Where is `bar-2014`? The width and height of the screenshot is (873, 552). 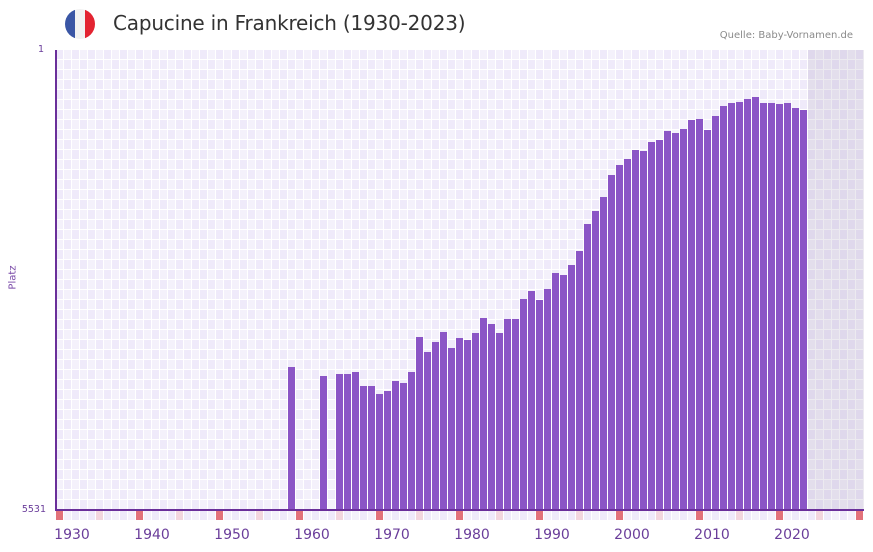
bar-2014 is located at coordinates (731, 306).